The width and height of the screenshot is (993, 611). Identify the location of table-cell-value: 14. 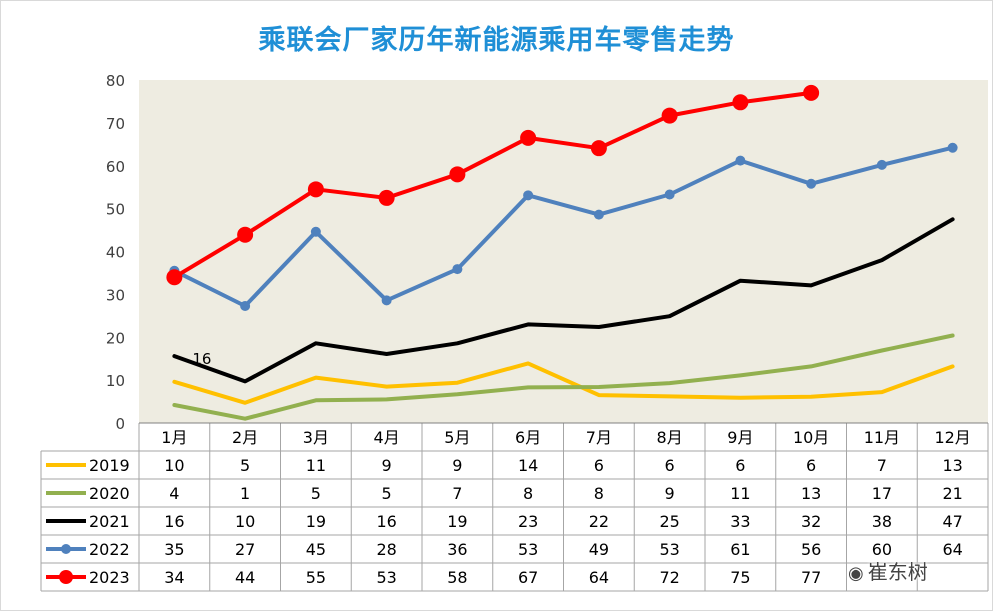
(528, 465).